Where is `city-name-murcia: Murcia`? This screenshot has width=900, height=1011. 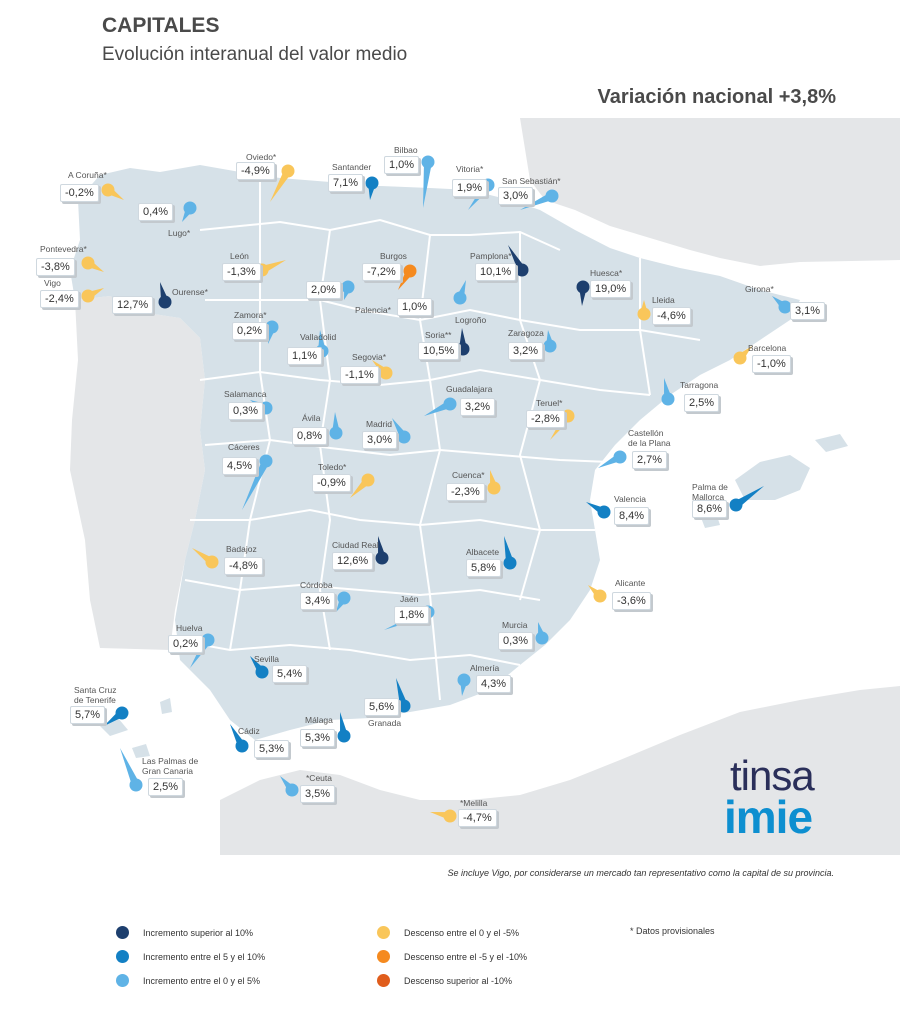 city-name-murcia: Murcia is located at coordinates (515, 625).